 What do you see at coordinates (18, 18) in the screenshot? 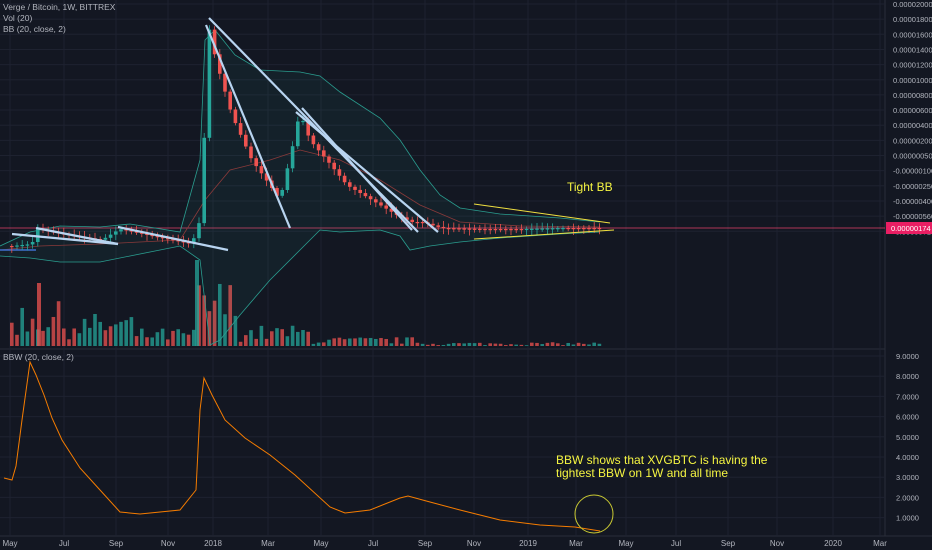
I see `vol-legend: Vol (20)` at bounding box center [18, 18].